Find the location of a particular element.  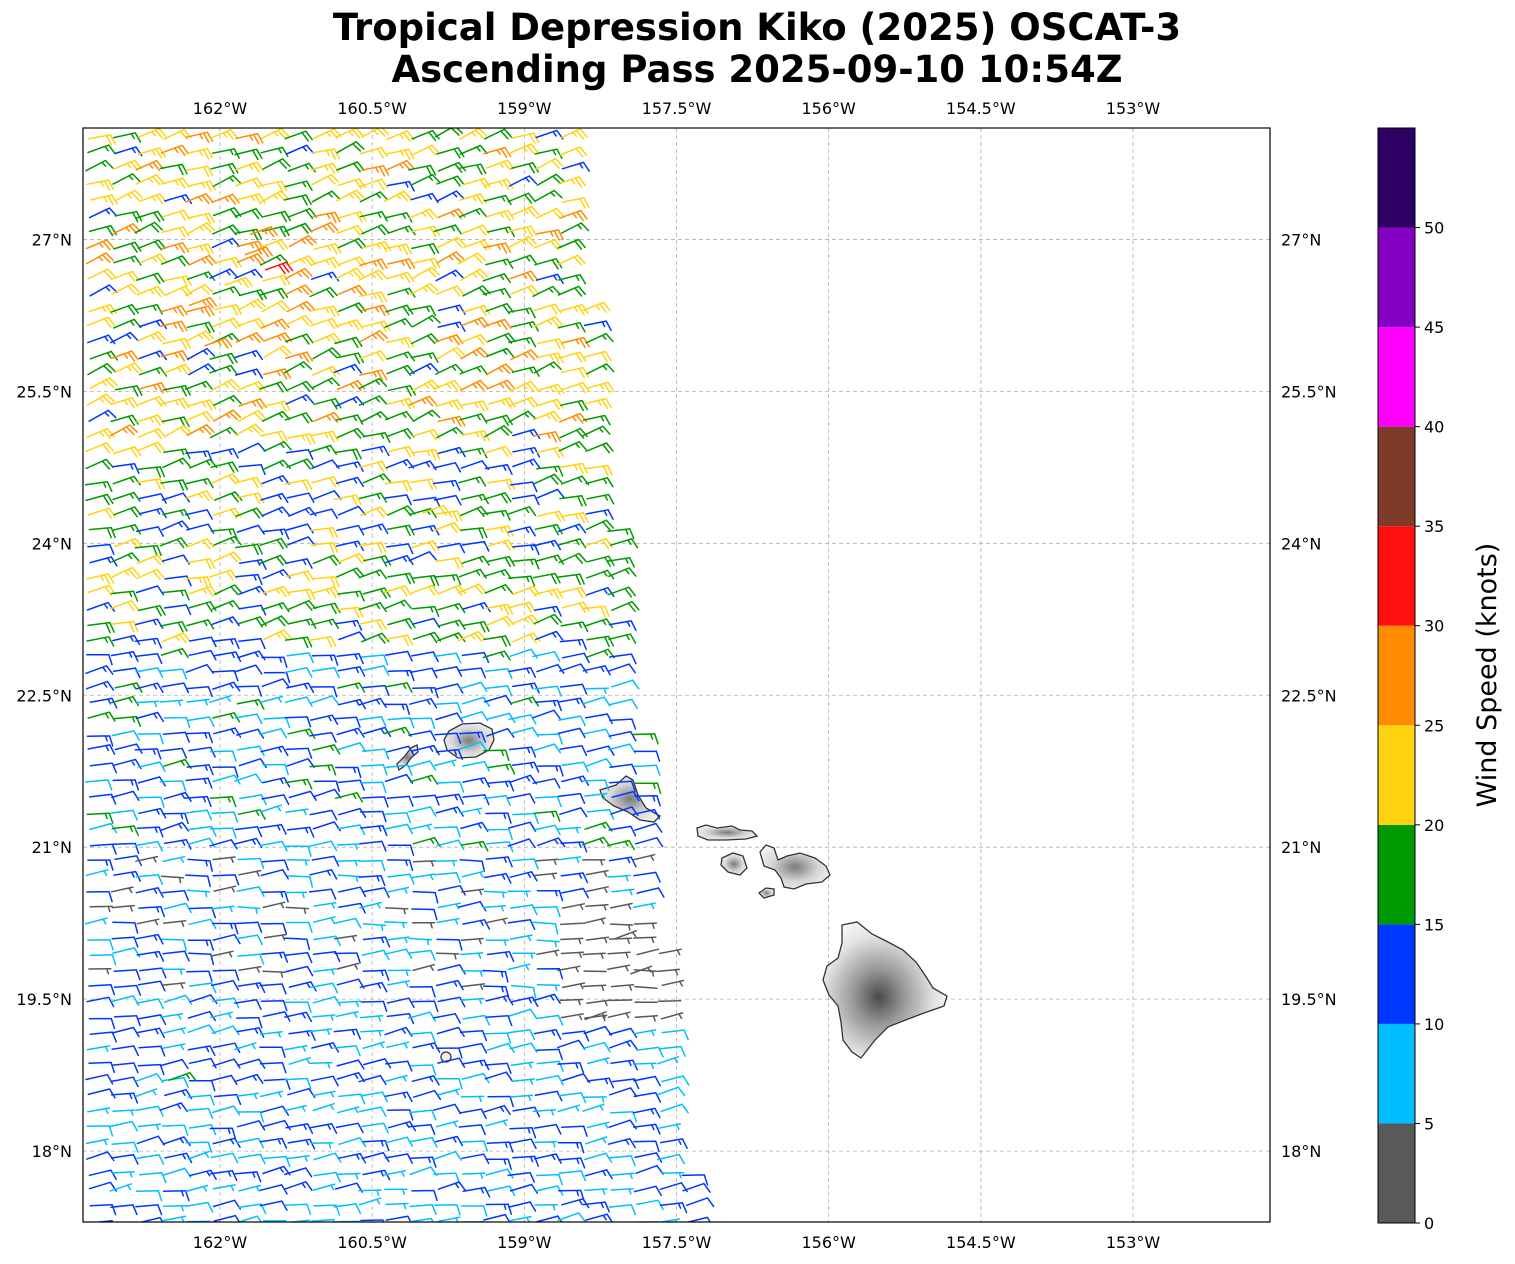

lon-label-bottom-4: 156°W is located at coordinates (828, 1242).